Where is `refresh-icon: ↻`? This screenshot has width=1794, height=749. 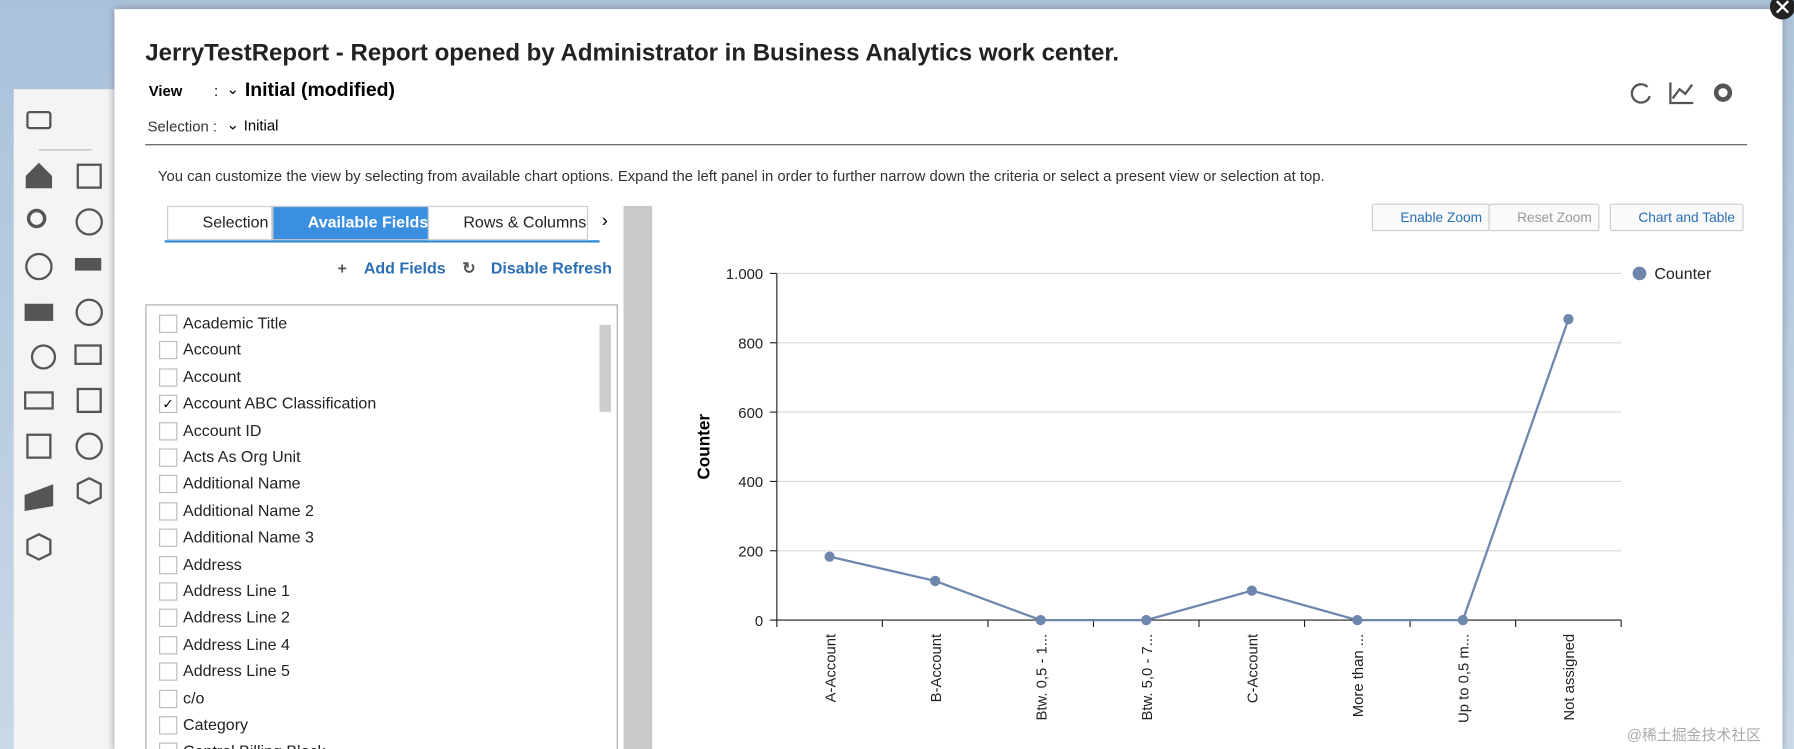
refresh-icon: ↻ is located at coordinates (469, 267).